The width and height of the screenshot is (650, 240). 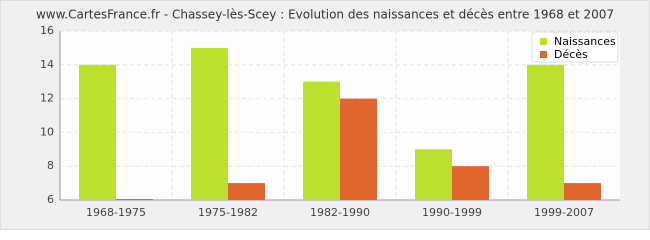 What do you see at coordinates (47, 131) in the screenshot?
I see `y-tick-label: 10` at bounding box center [47, 131].